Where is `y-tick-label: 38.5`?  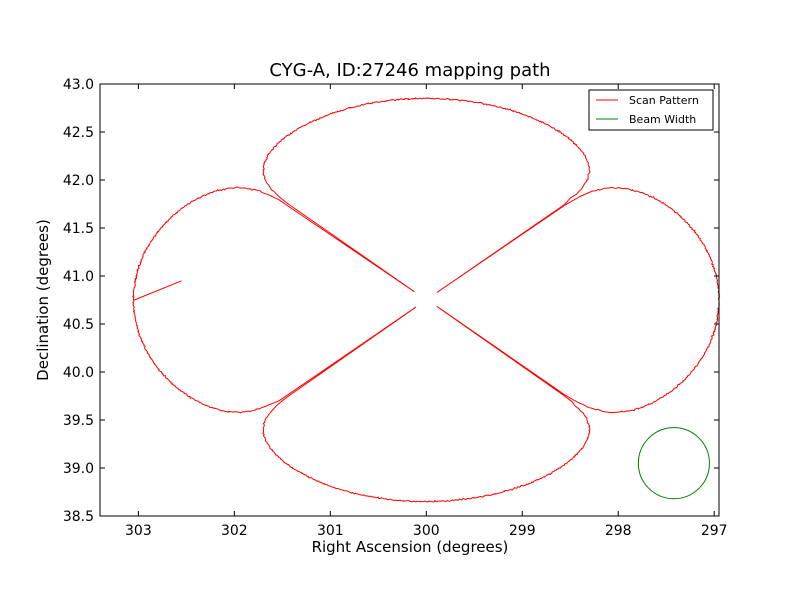 y-tick-label: 38.5 is located at coordinates (78, 517).